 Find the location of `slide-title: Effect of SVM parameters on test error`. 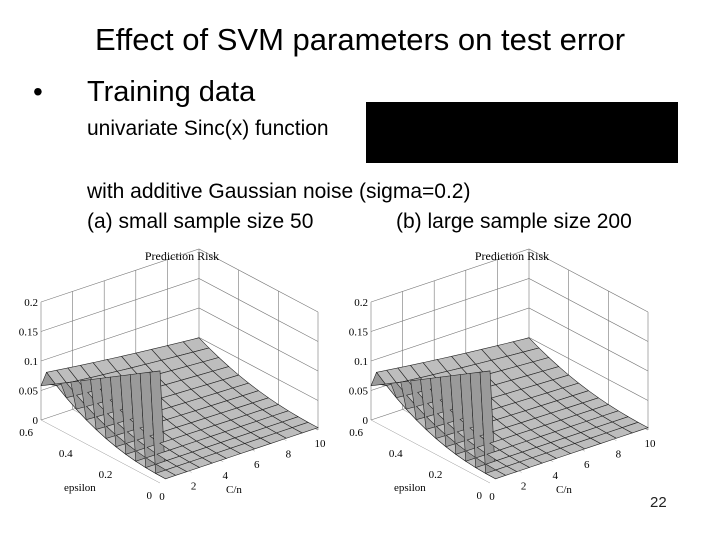

slide-title: Effect of SVM parameters on test error is located at coordinates (360, 39).